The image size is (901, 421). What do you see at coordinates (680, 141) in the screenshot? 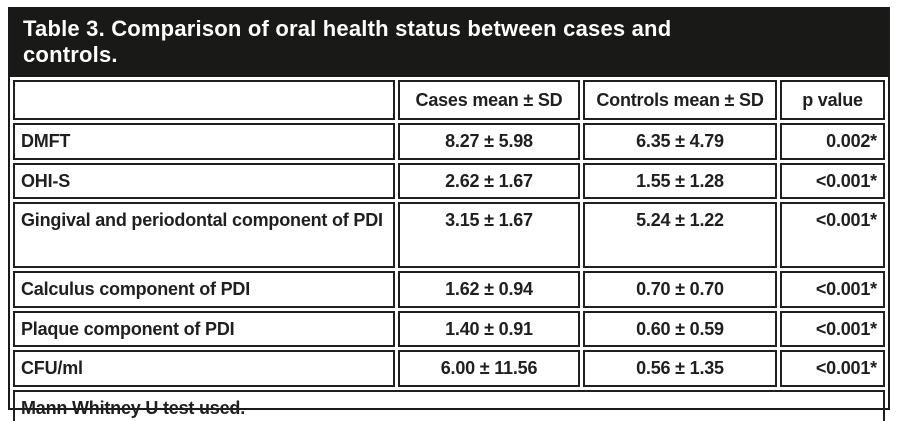
I see `controls-value: 6.35 ± 4.79` at bounding box center [680, 141].